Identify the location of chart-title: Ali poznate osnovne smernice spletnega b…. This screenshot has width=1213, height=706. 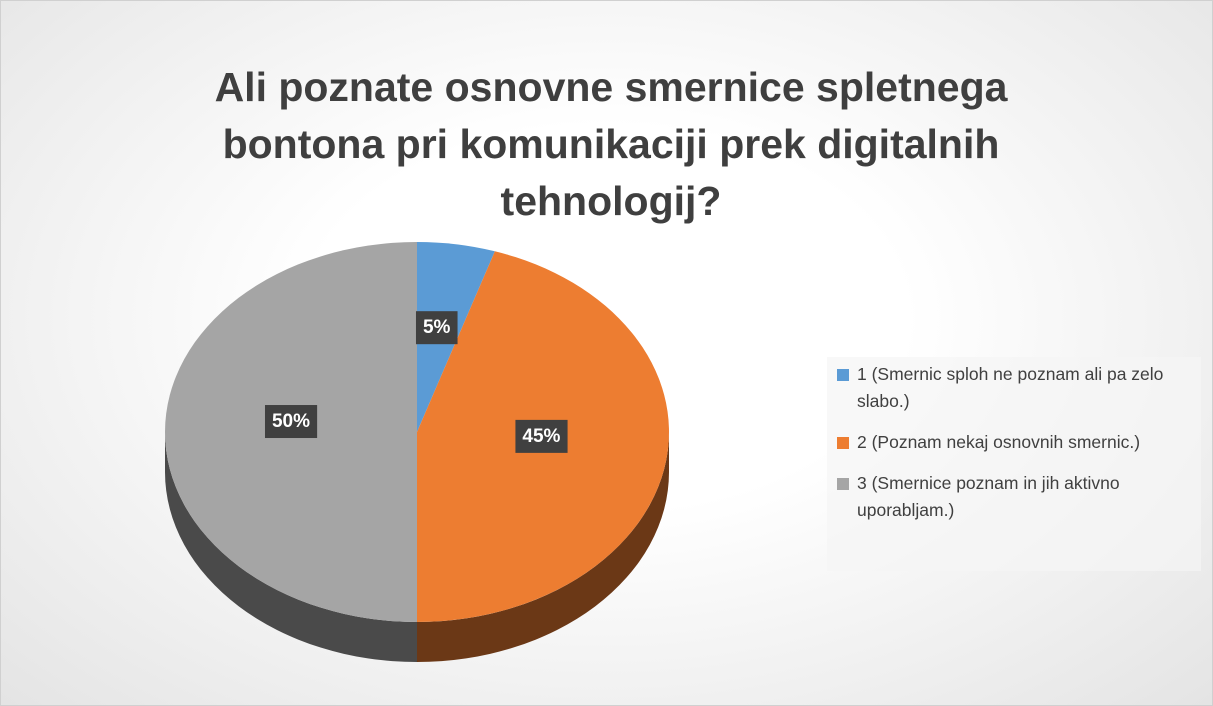
(611, 144).